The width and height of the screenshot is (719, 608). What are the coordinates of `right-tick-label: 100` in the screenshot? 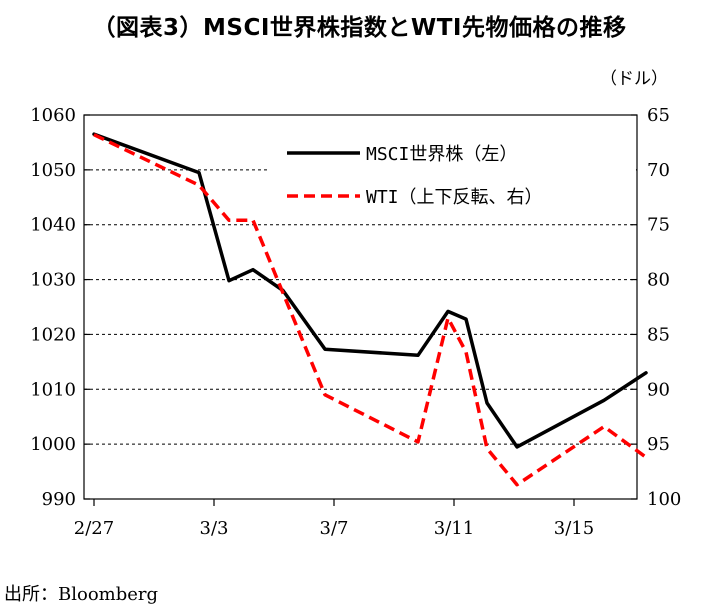 It's located at (664, 499).